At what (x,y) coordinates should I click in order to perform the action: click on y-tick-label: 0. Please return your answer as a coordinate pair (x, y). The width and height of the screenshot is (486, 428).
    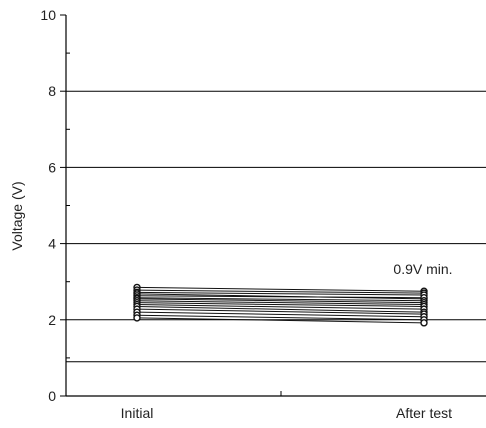
    Looking at the image, I should click on (52, 396).